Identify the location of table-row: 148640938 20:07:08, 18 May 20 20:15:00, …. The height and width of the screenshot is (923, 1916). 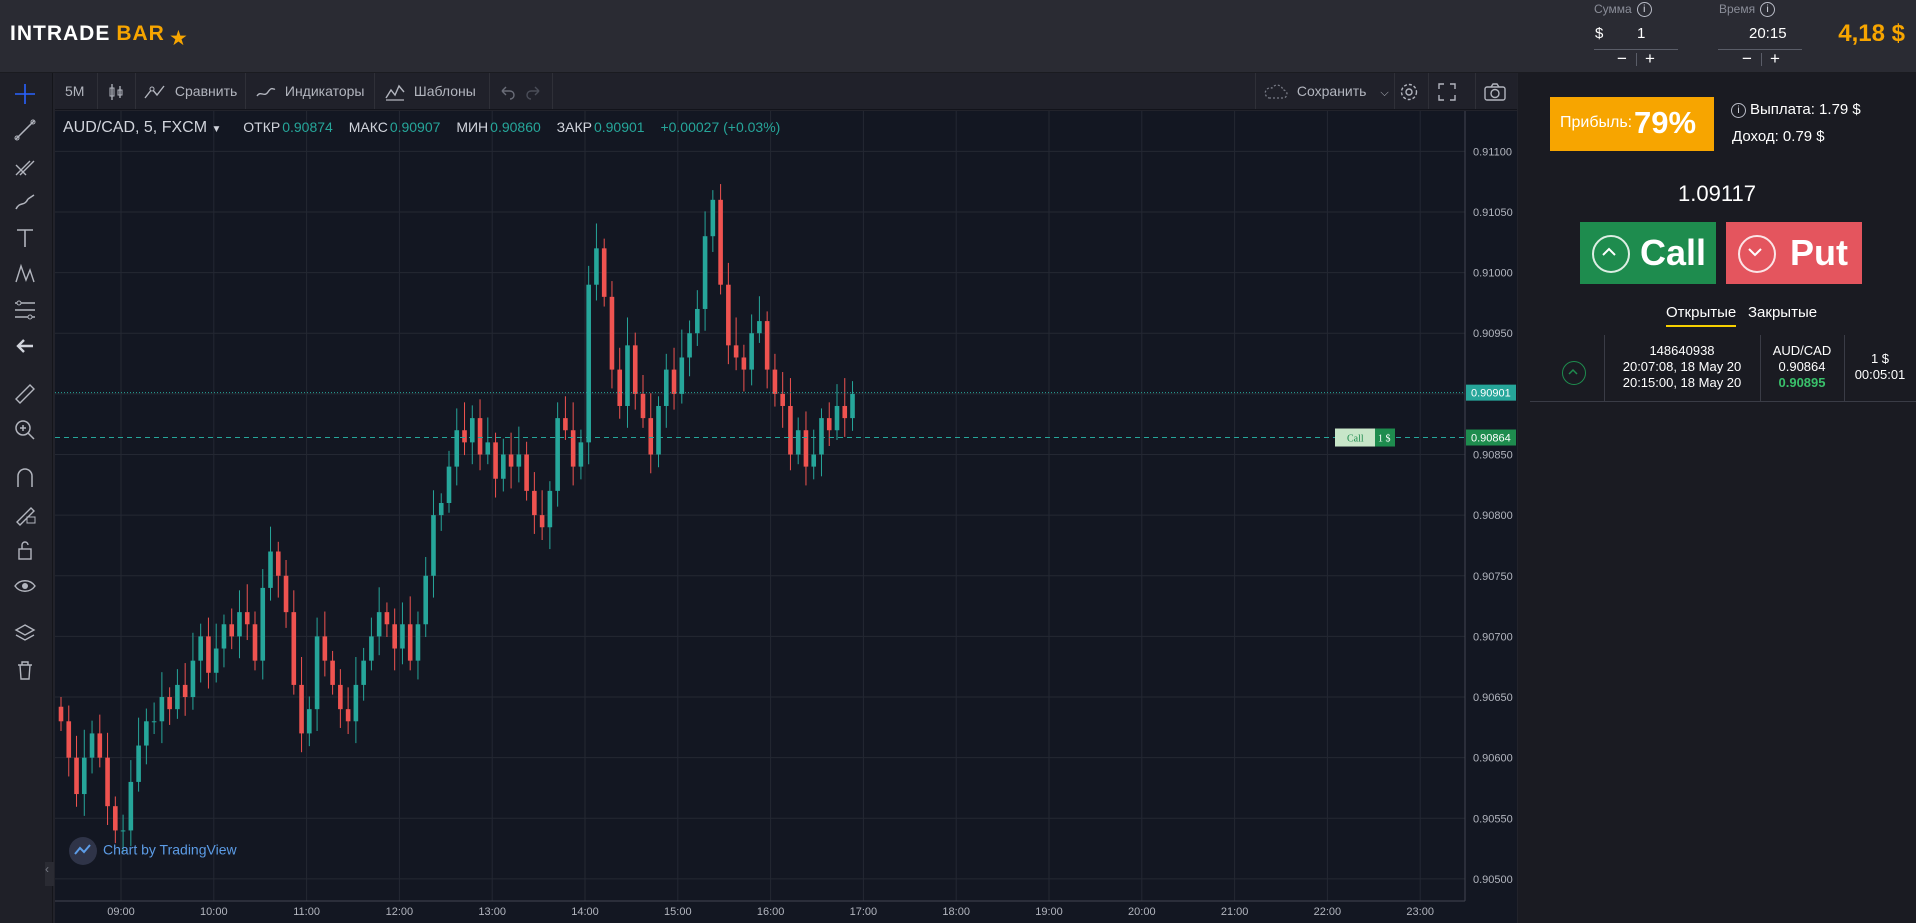
(1723, 368).